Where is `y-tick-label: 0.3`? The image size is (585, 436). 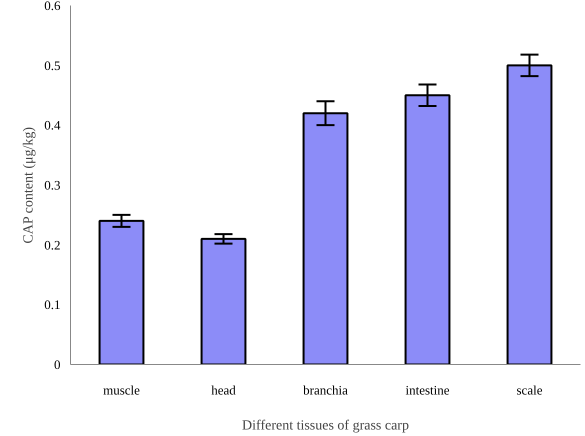
y-tick-label: 0.3 is located at coordinates (52, 185).